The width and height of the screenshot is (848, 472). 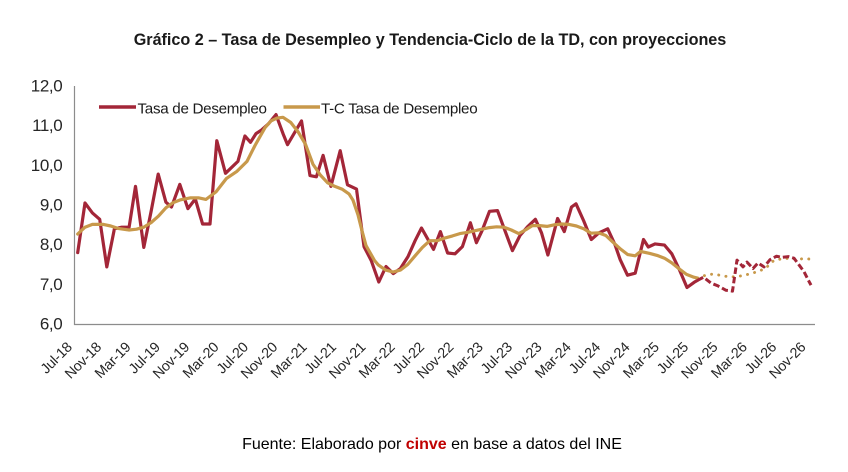 What do you see at coordinates (51, 284) in the screenshot?
I see `svg-text: 7,0` at bounding box center [51, 284].